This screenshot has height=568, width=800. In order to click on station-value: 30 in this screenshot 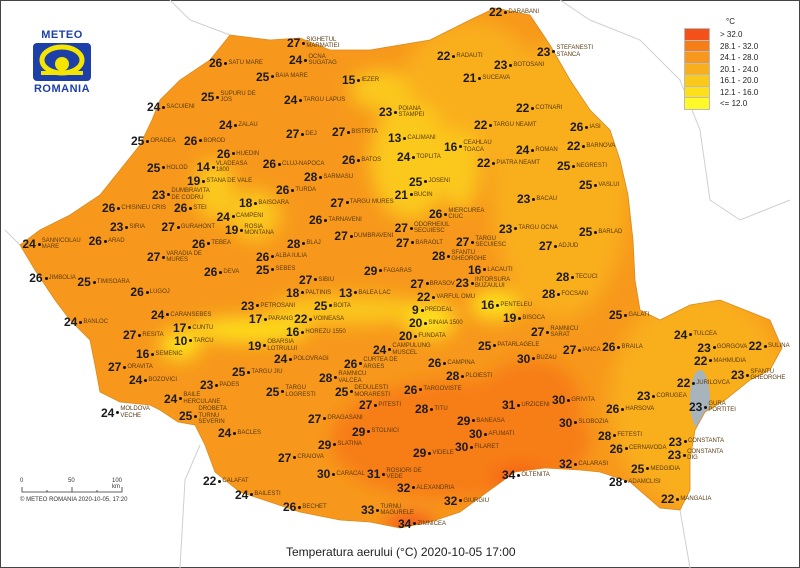, I will do `click(566, 422)`.